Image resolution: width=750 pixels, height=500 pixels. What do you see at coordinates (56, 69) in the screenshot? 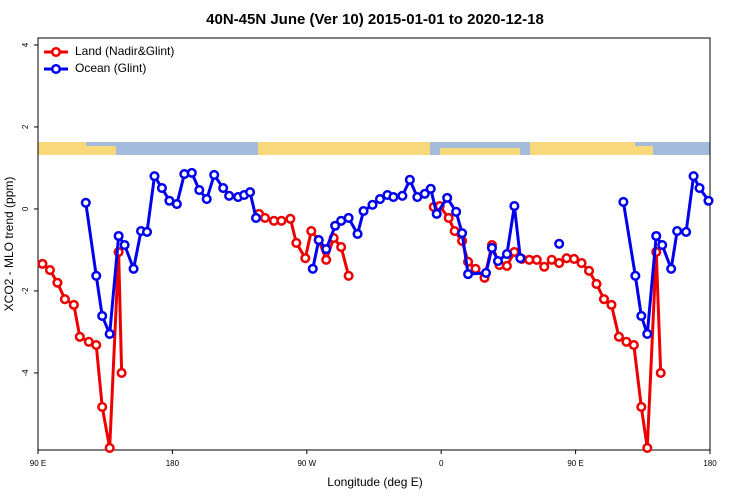
I see `legend-marker` at bounding box center [56, 69].